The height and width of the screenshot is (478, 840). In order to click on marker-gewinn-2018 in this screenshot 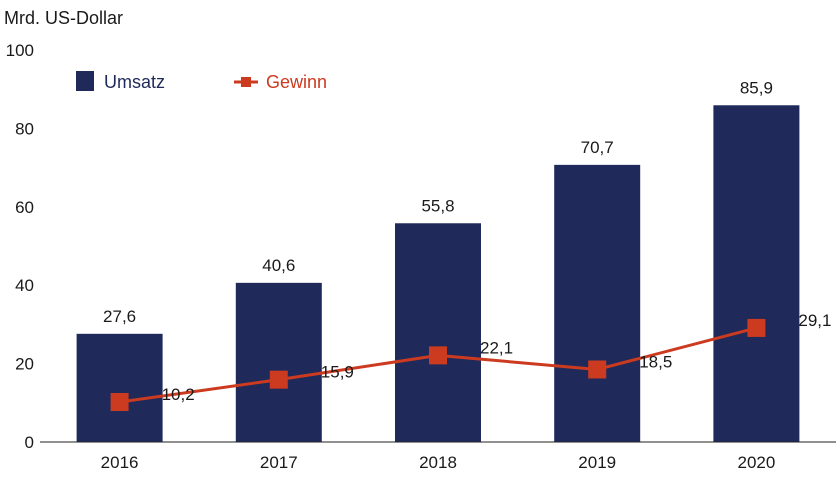, I will do `click(438, 355)`.